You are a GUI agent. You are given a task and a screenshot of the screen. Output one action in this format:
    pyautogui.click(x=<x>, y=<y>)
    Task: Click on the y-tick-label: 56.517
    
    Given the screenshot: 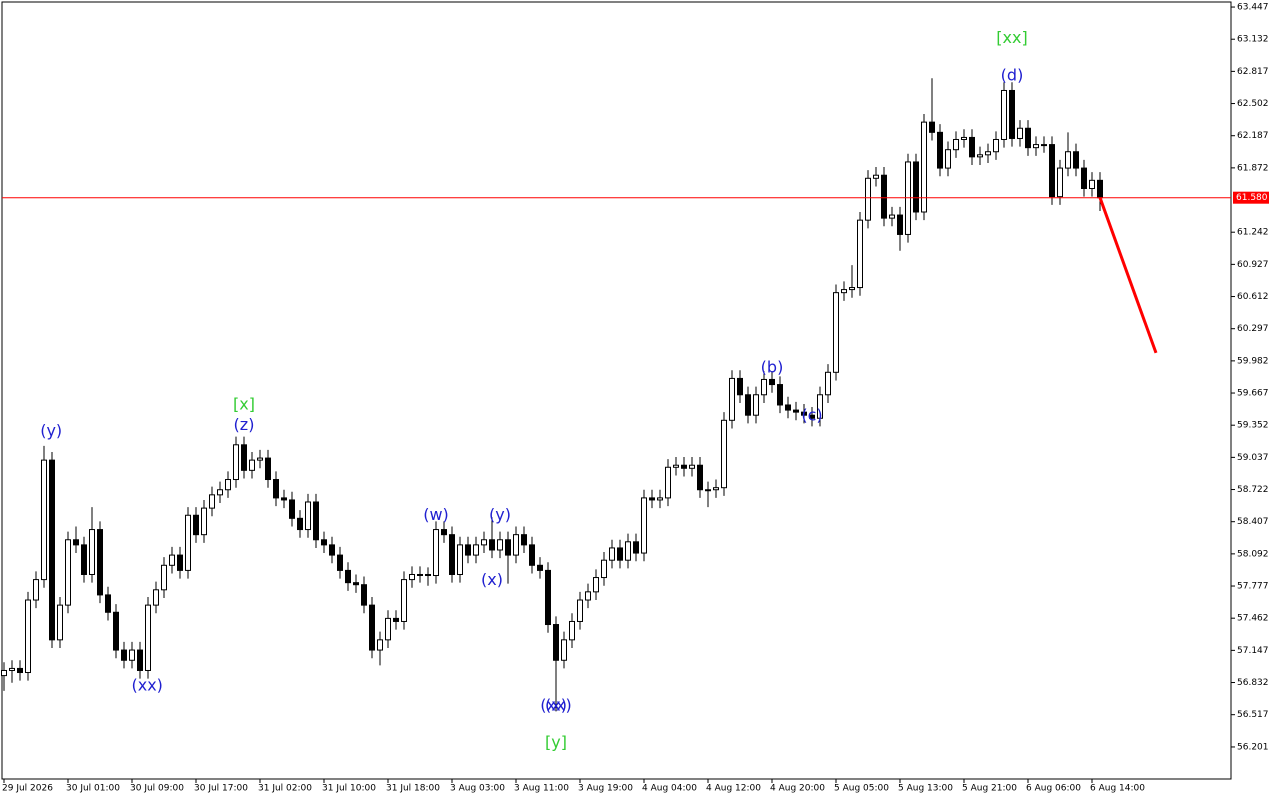 What is the action you would take?
    pyautogui.click(x=1253, y=715)
    